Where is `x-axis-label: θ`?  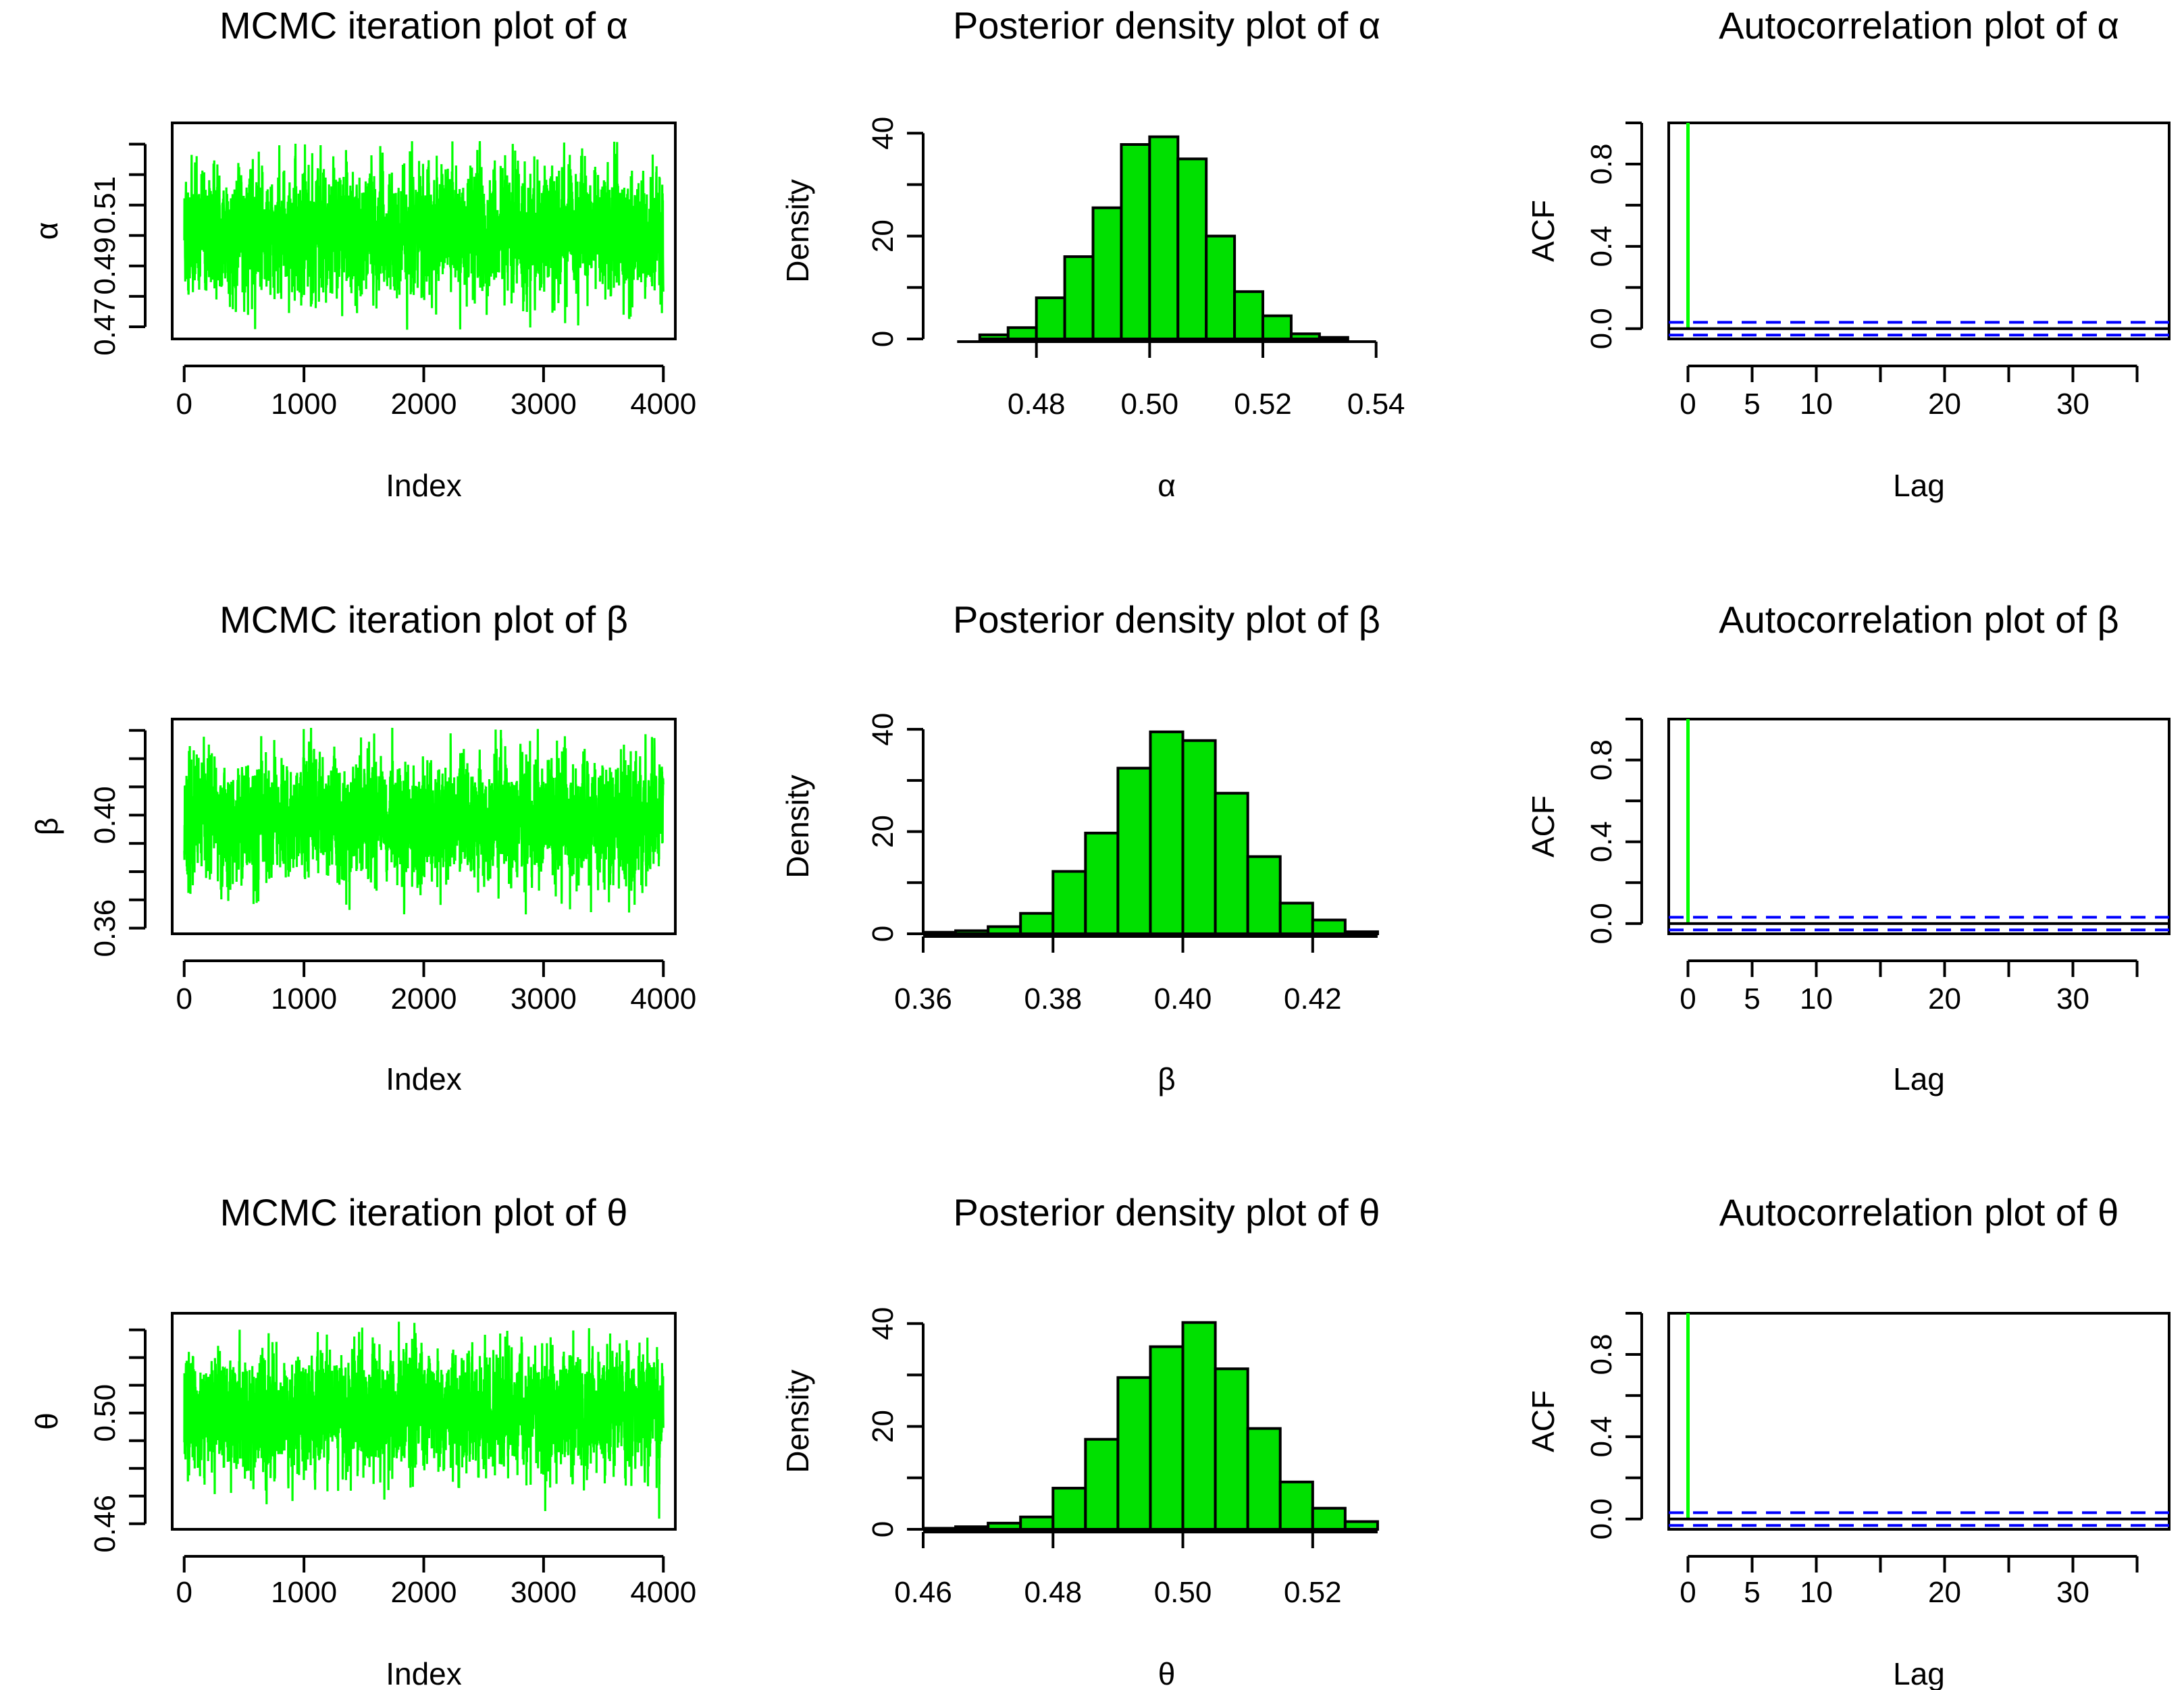 x-axis-label: θ is located at coordinates (1167, 1673).